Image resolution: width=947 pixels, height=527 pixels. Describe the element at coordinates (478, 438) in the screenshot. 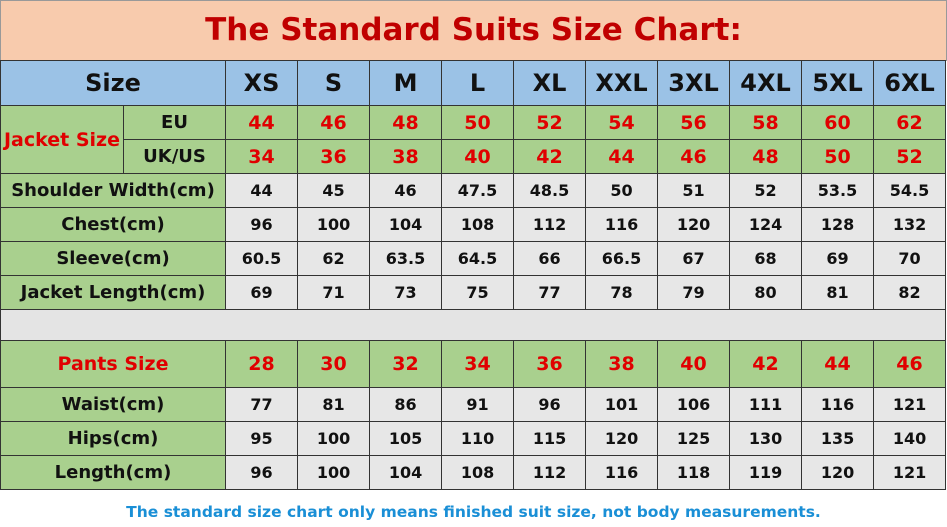

I see `measurement-cell: 110` at that location.